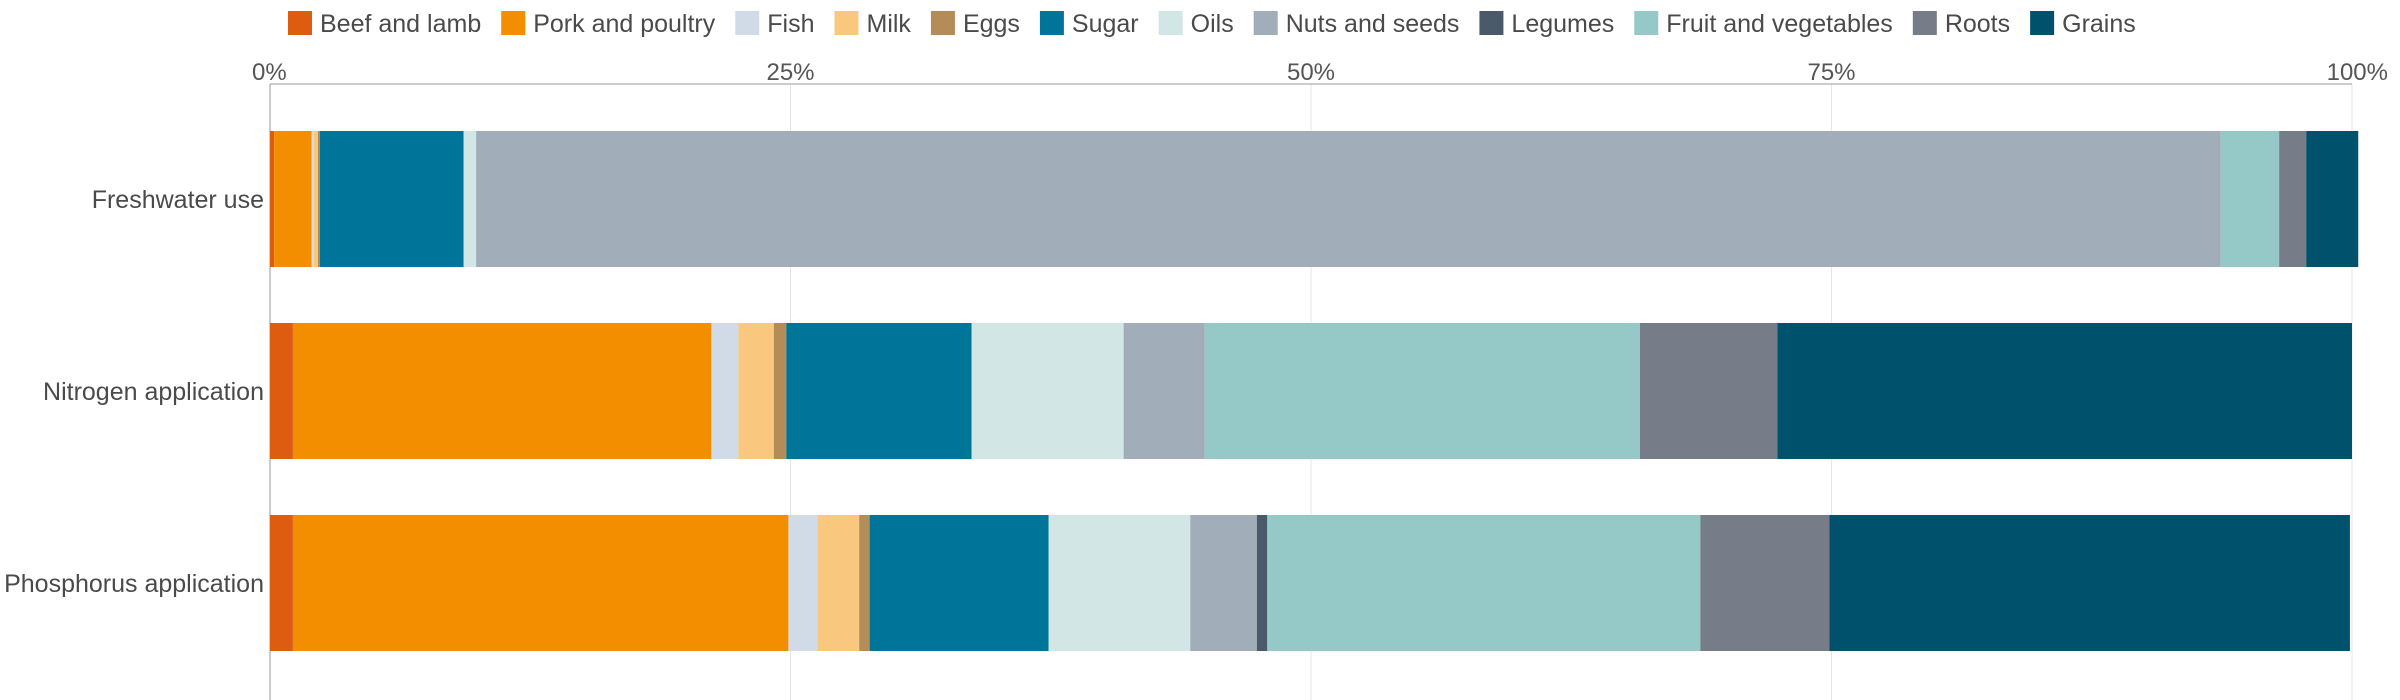  Describe the element at coordinates (942, 23) in the screenshot. I see `legend-swatch-eggs` at that location.